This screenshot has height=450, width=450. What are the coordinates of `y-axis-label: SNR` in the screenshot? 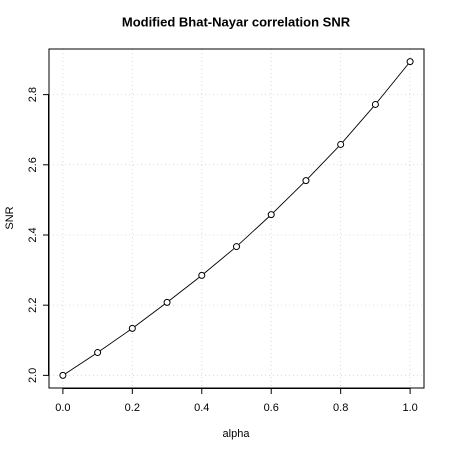 It's located at (10, 217).